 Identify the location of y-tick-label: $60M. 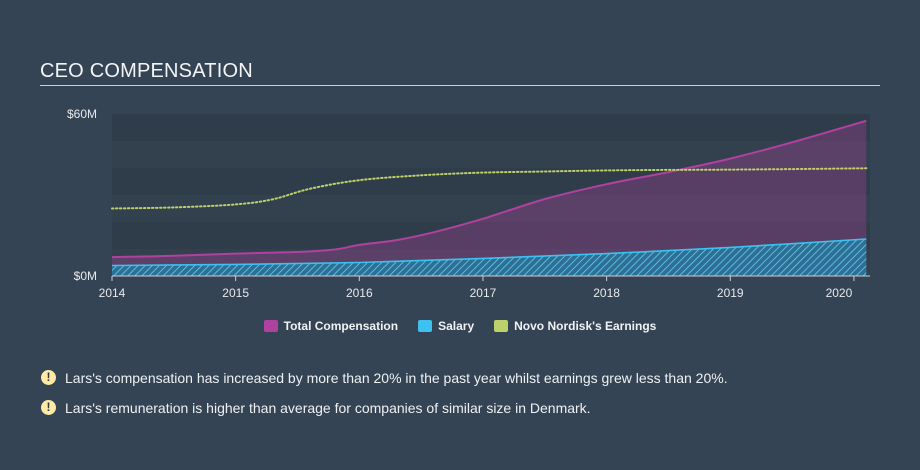
(82, 114).